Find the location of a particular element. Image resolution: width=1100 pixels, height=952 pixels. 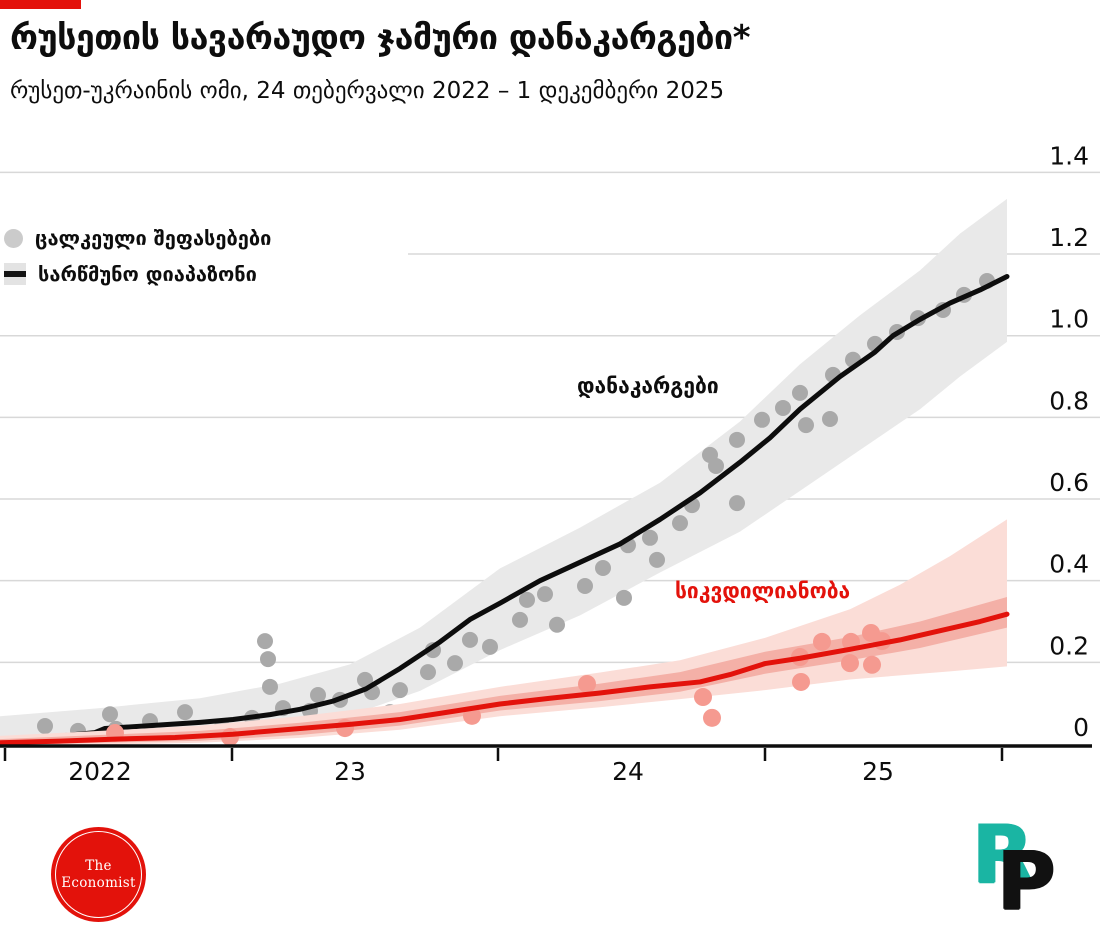

legend-item-credible-range: სარწმუნო დიაპაზონი is located at coordinates (204, 274).